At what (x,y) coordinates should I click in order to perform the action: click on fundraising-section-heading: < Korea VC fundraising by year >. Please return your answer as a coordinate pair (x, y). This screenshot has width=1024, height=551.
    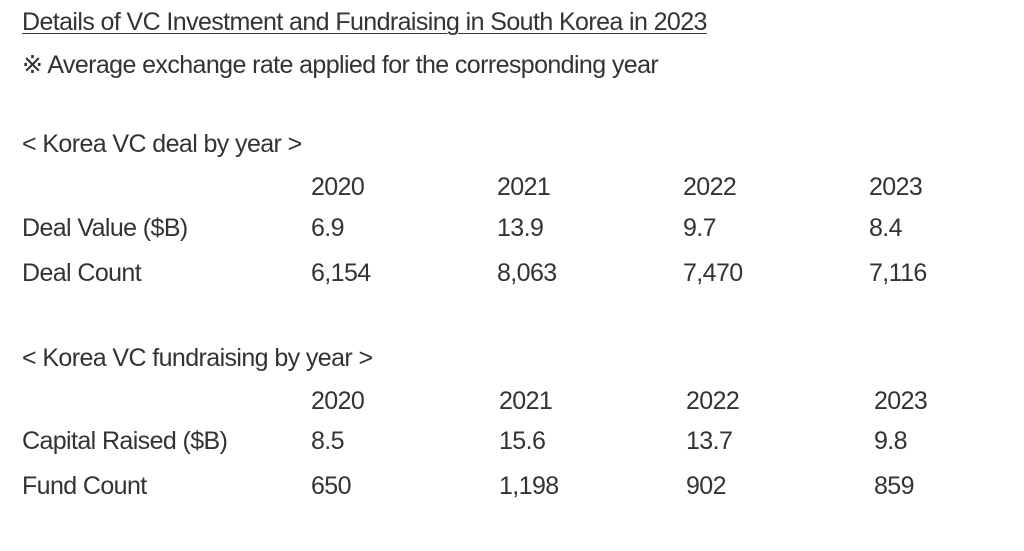
    Looking at the image, I should click on (197, 358).